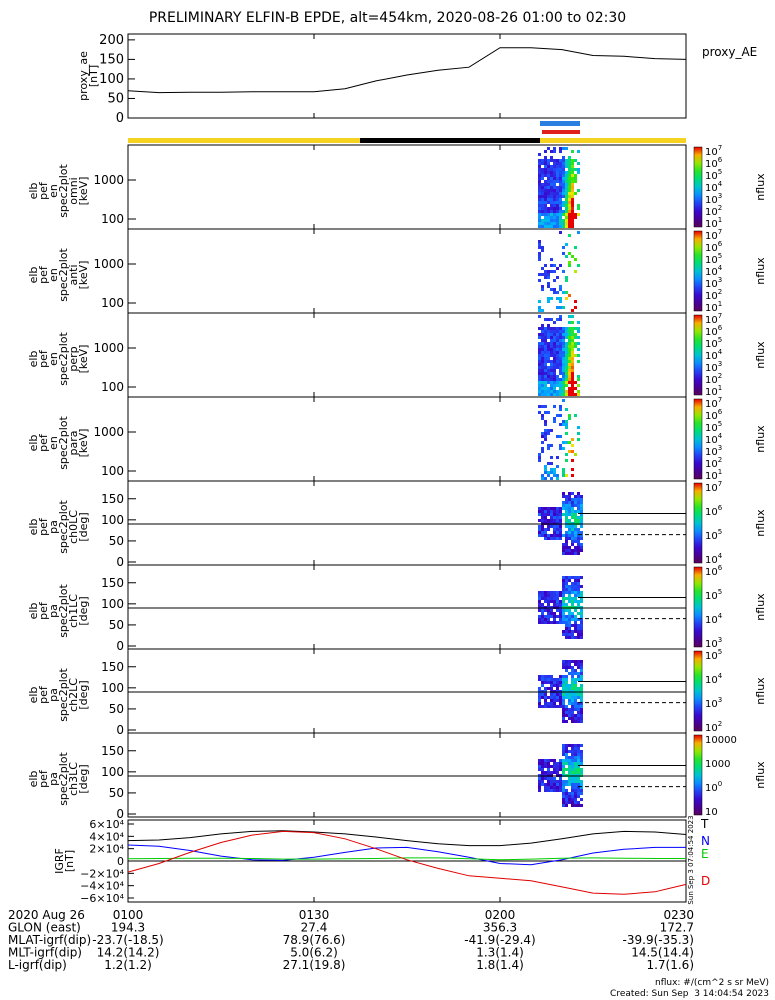  Describe the element at coordinates (64, 861) in the screenshot. I see `igrf-ylabel: IGRF[nT]` at that location.